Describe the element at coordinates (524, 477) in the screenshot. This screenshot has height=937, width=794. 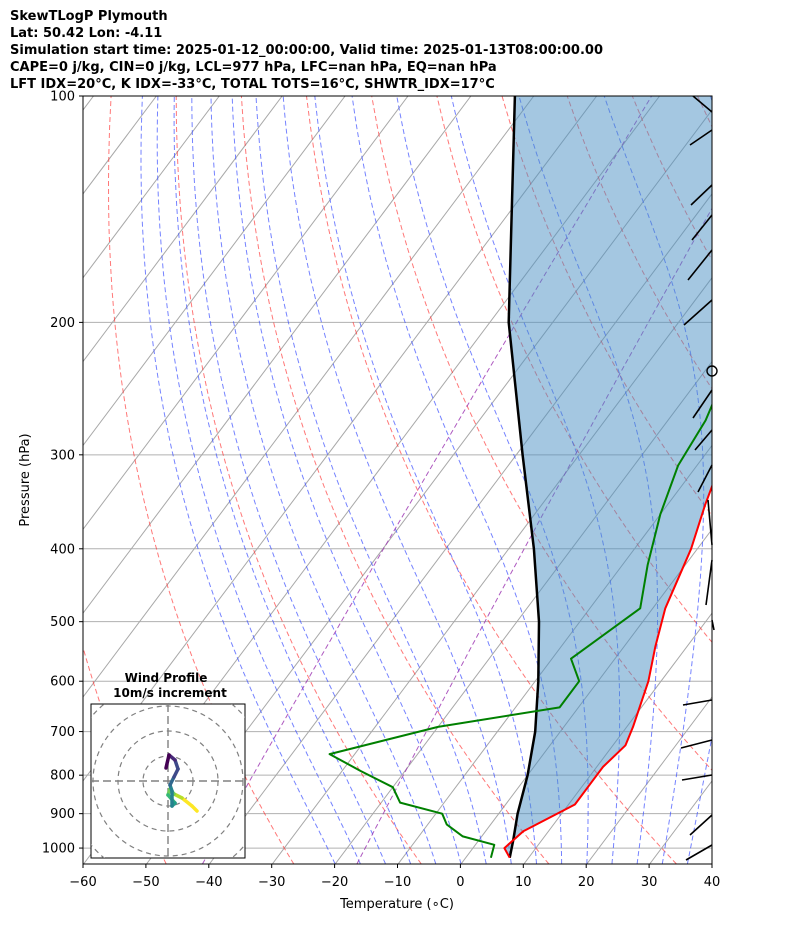
I see `parcel-path-line` at that location.